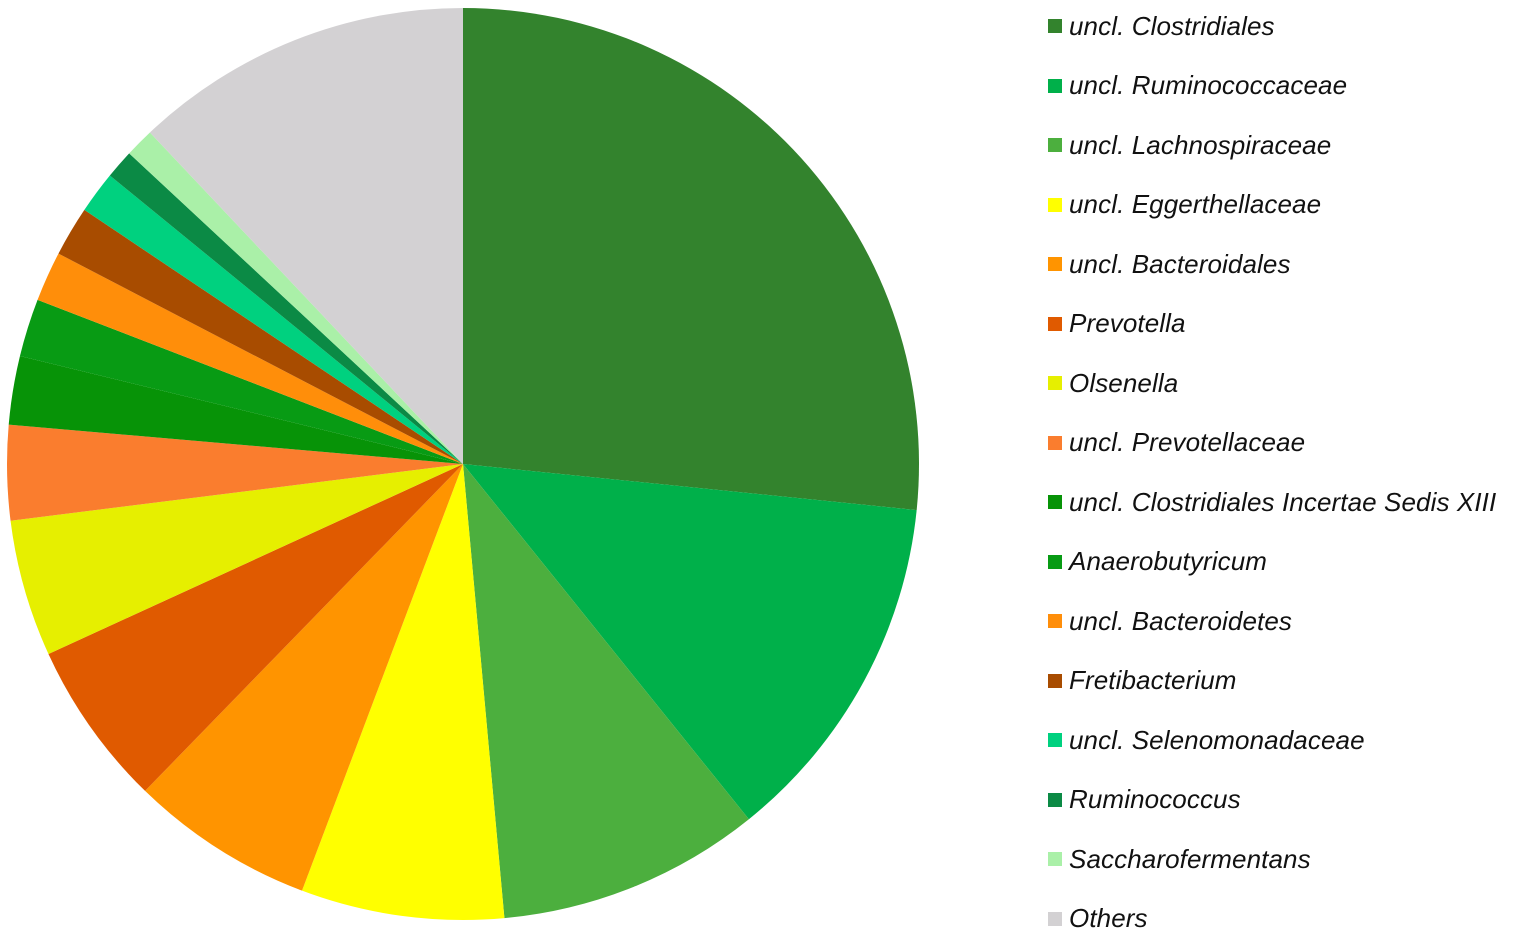 The width and height of the screenshot is (1535, 939). I want to click on legend-item: uncl. Ruminococcaceae, so click(1197, 86).